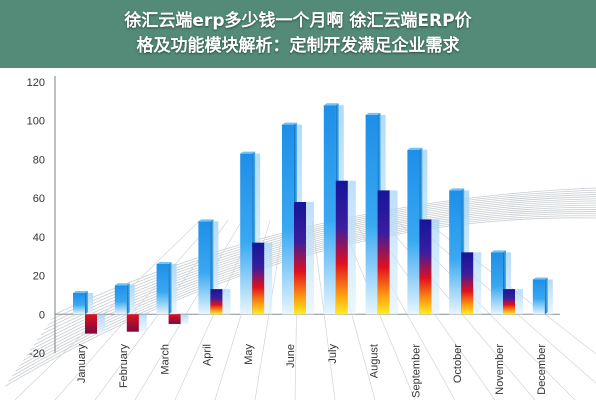 The image size is (596, 420). Describe the element at coordinates (298, 46) in the screenshot. I see `banner-line-2: 格及功能模块解析：定制开发满足企业需求` at that location.